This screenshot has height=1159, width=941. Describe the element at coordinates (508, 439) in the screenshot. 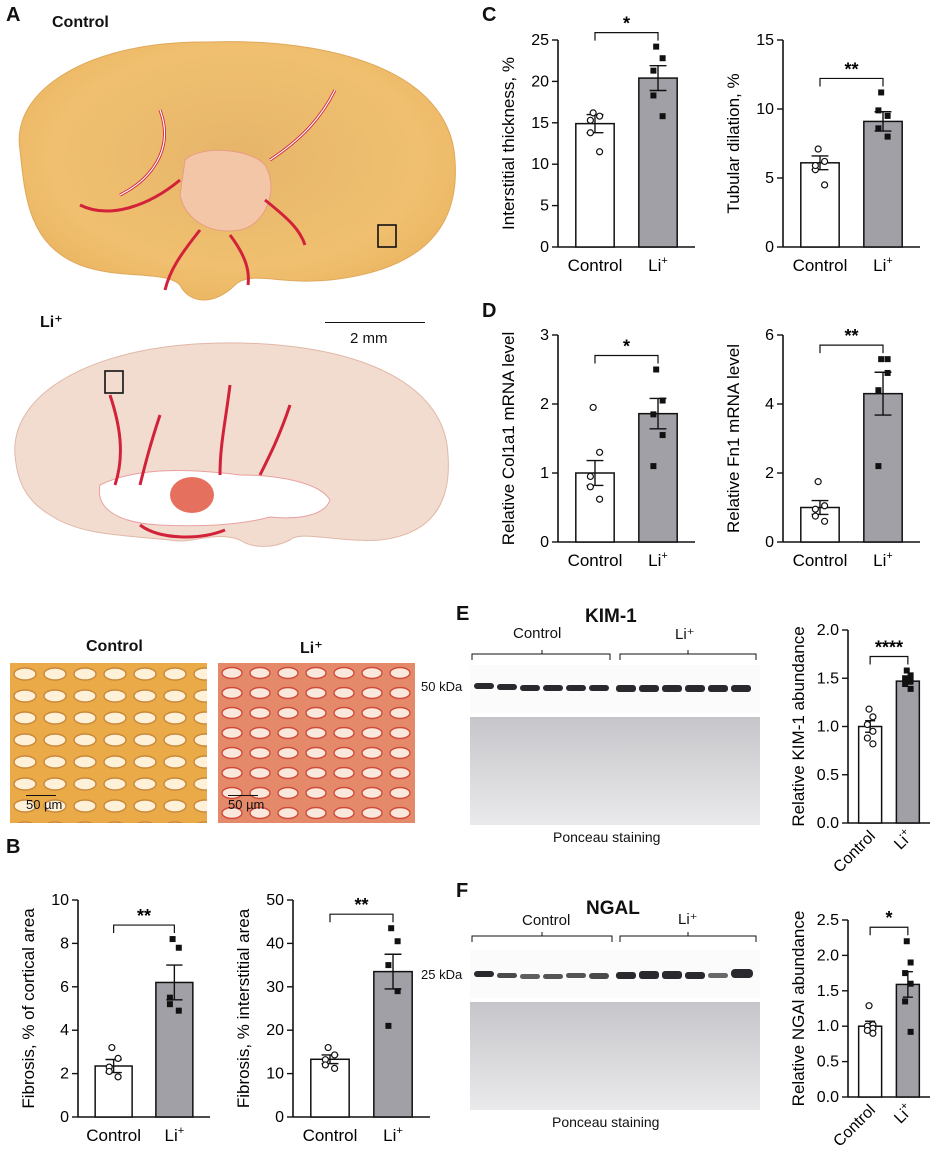

I see `y-axis-label: Relative Col1a1 mRNA level` at that location.